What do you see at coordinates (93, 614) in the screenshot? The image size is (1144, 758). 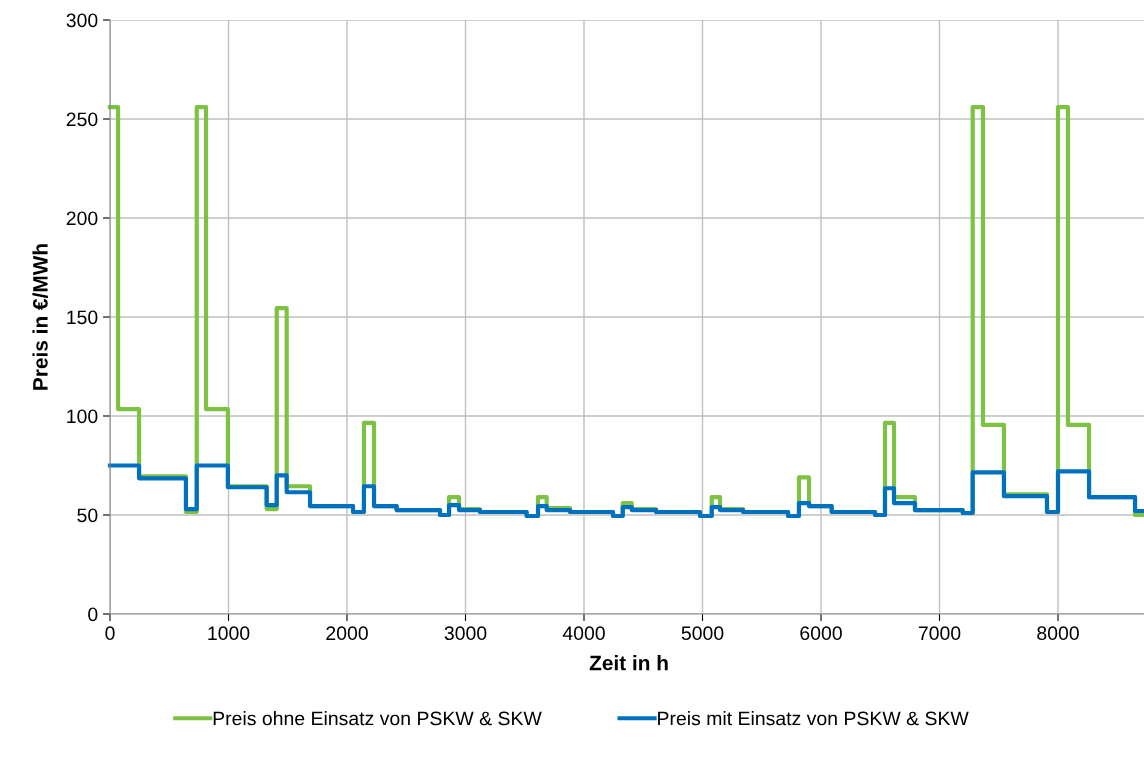 I see `y-tick-label: 0` at bounding box center [93, 614].